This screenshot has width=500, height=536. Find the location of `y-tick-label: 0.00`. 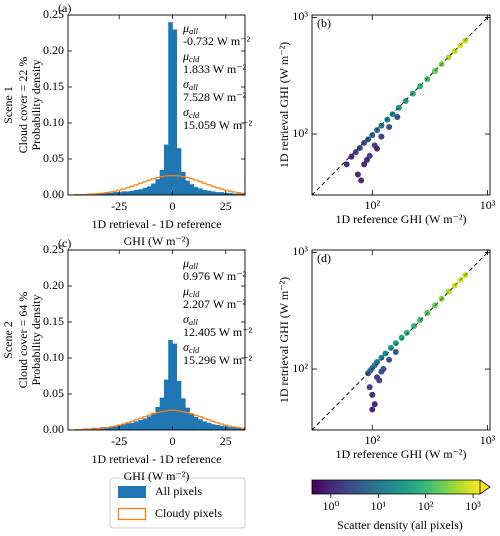

y-tick-label: 0.00 is located at coordinates (53, 194).